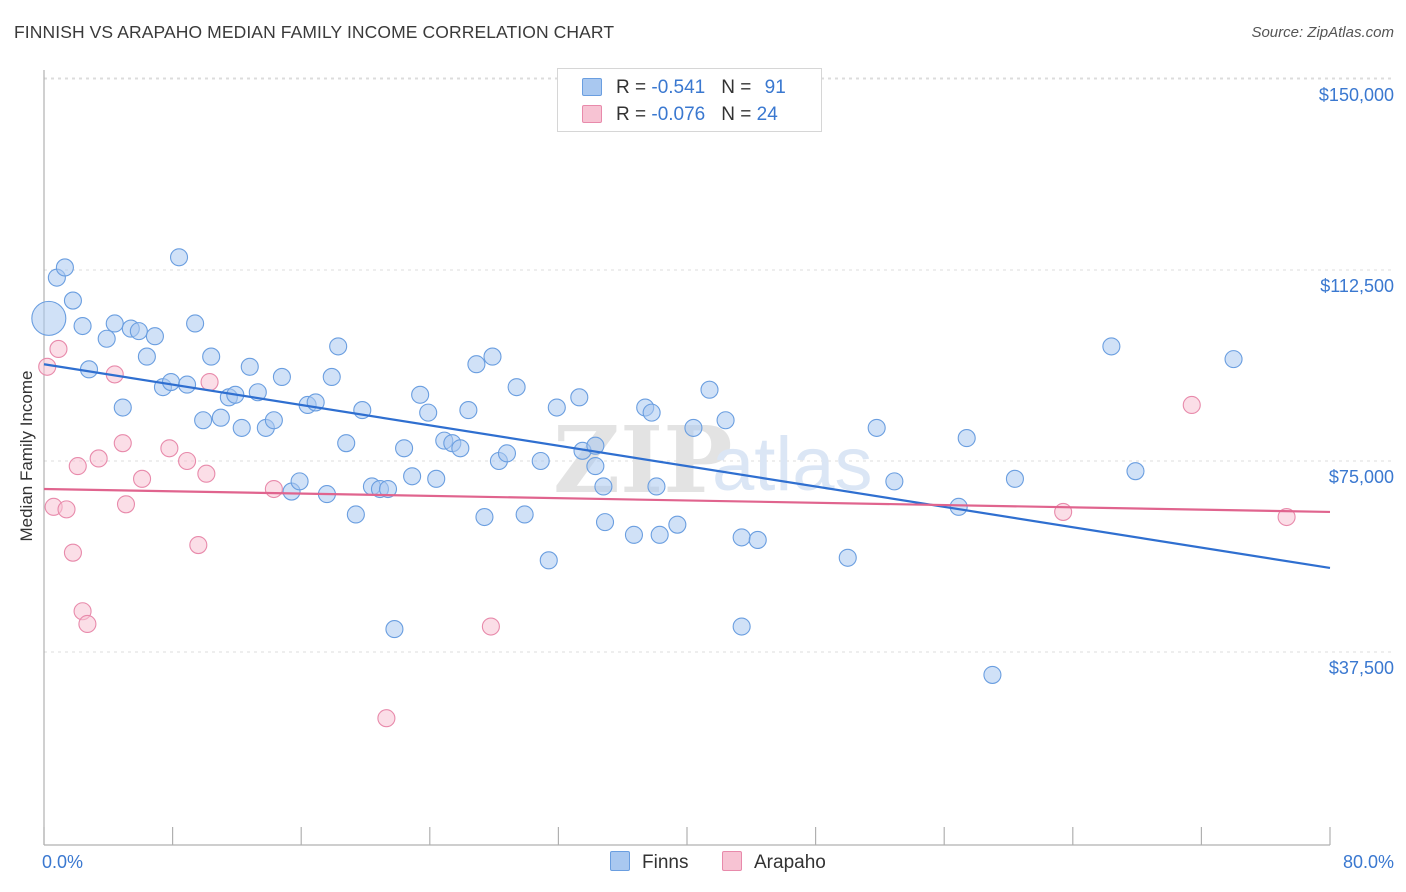 The height and width of the screenshot is (892, 1406). Describe the element at coordinates (665, 862) in the screenshot. I see `legend-label-finns: Finns` at that location.